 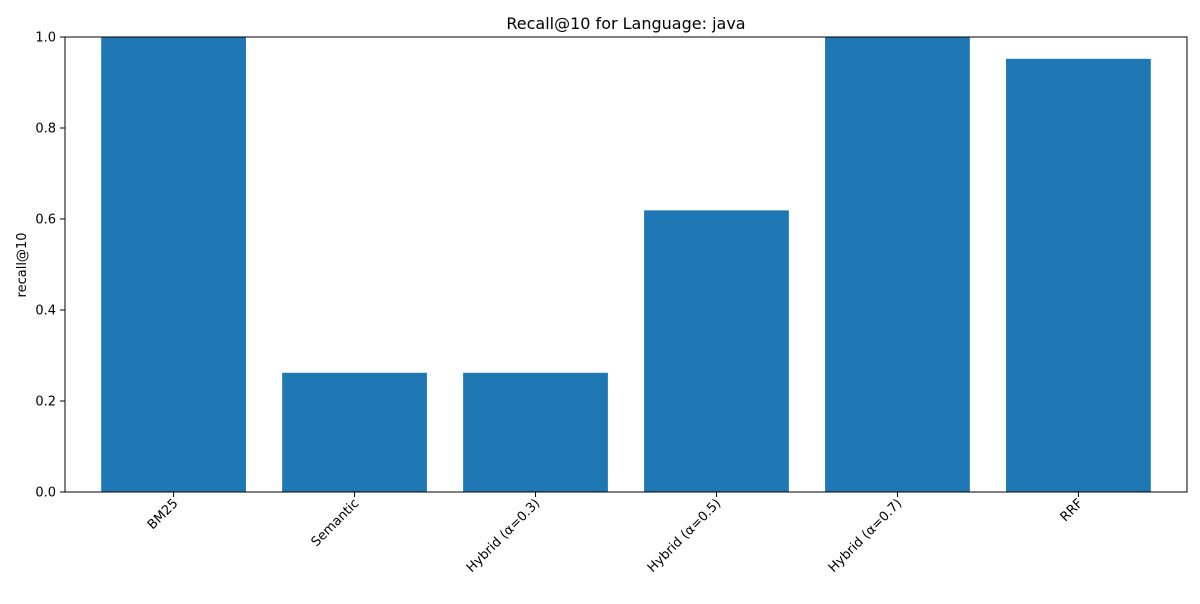 I want to click on y-tick-label-0: 0.0, so click(x=45, y=493).